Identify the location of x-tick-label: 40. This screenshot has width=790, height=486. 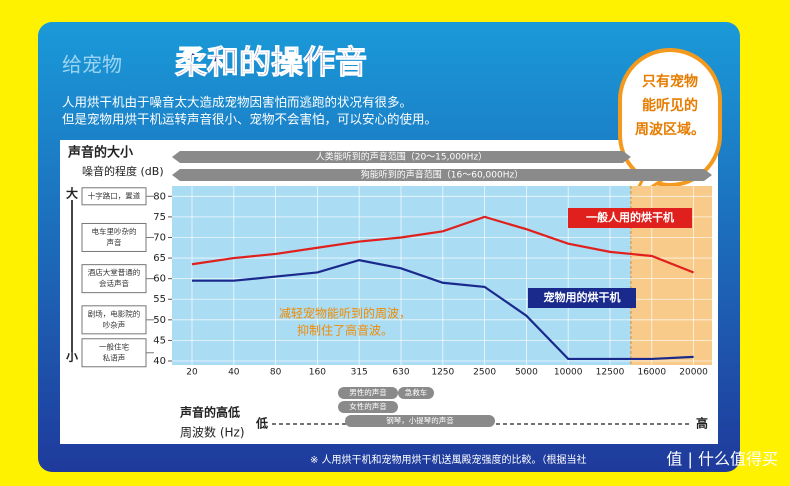
(234, 373).